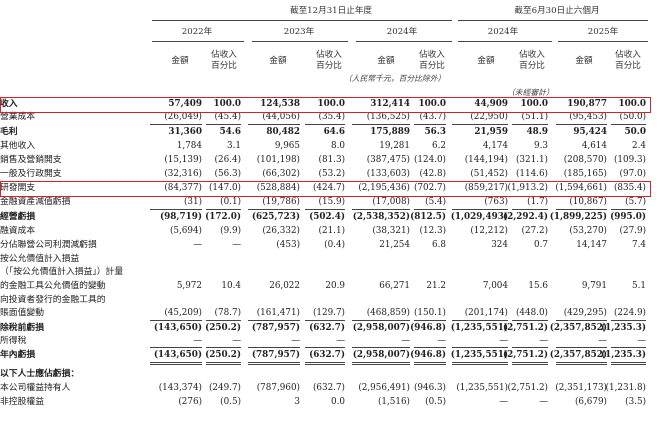 The image size is (660, 429). What do you see at coordinates (275, 217) in the screenshot?
I see `amount-cell: (625,723)` at bounding box center [275, 217].